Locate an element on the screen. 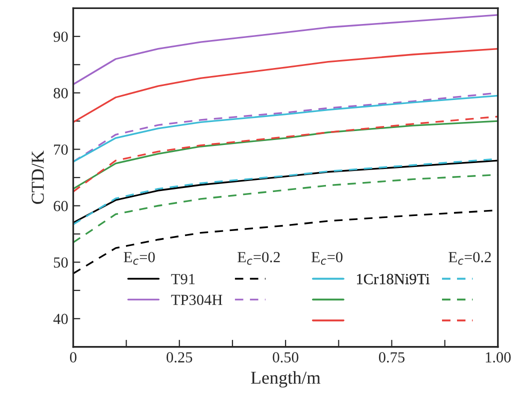  x-tick-label: 1.00 is located at coordinates (498, 357).